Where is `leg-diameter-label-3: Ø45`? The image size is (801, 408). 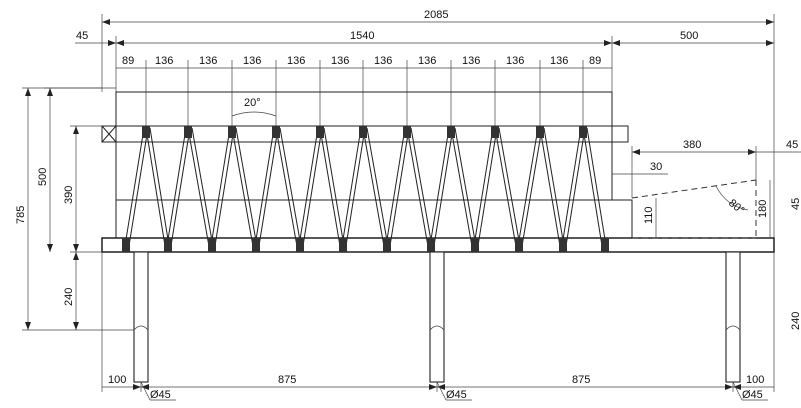 leg-diameter-label-3: Ø45 is located at coordinates (752, 395).